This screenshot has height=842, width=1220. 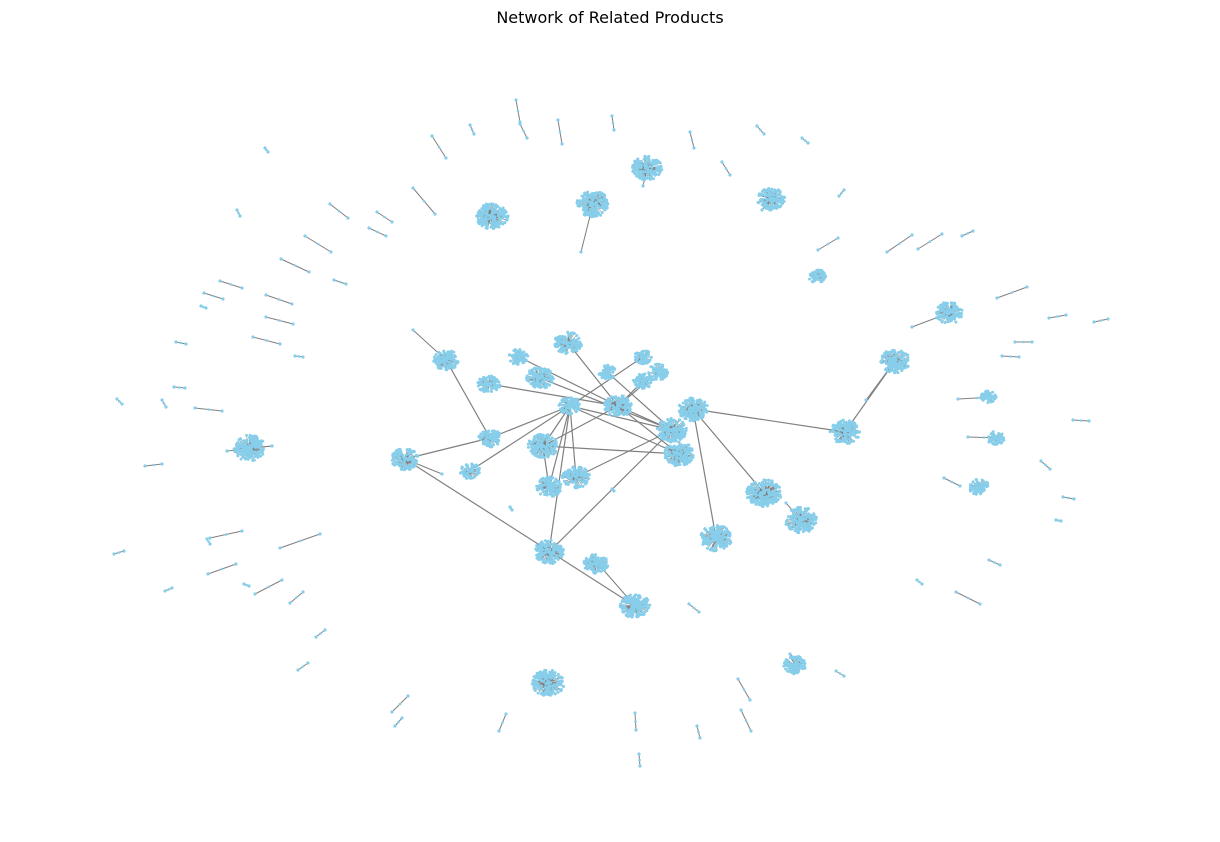 What do you see at coordinates (610, 17) in the screenshot?
I see `chart-title: Network of Related Products` at bounding box center [610, 17].